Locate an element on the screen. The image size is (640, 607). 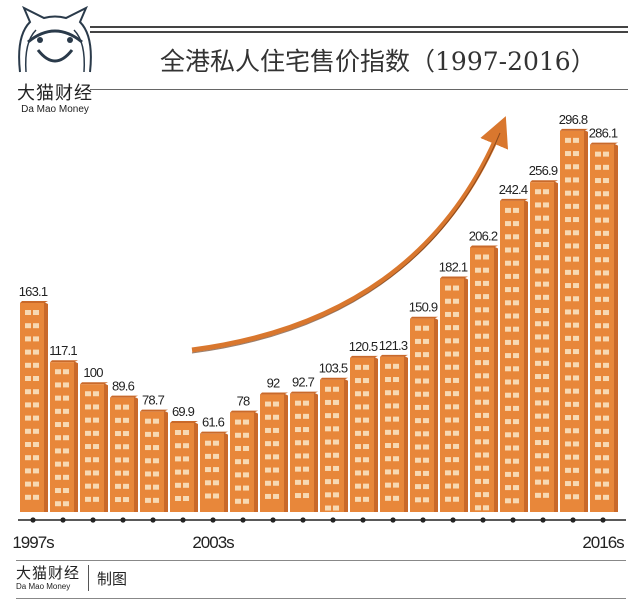
data-label: 242.4 is located at coordinates (513, 189).